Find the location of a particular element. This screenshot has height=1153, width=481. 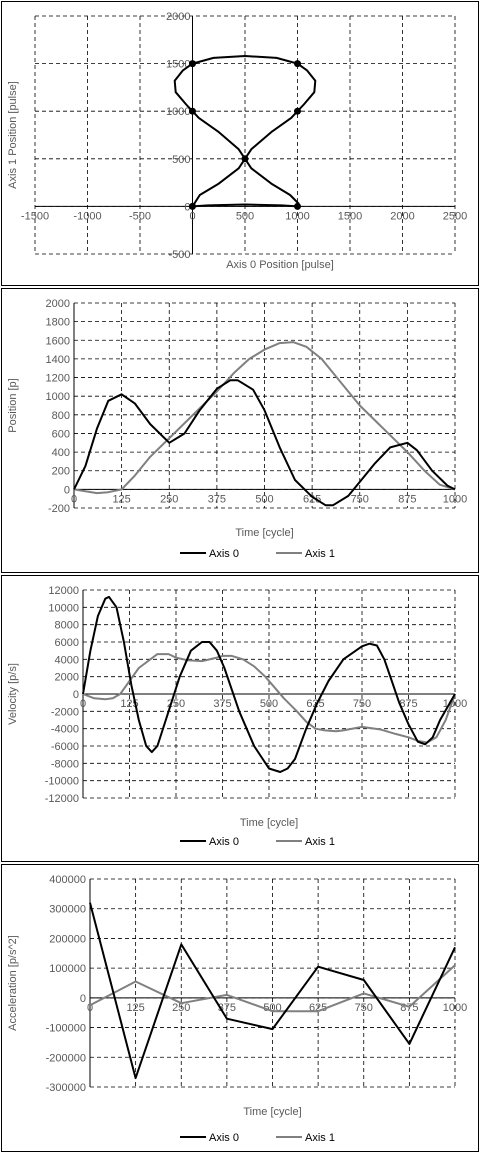

x-tick-label: 2500 is located at coordinates (455, 216).